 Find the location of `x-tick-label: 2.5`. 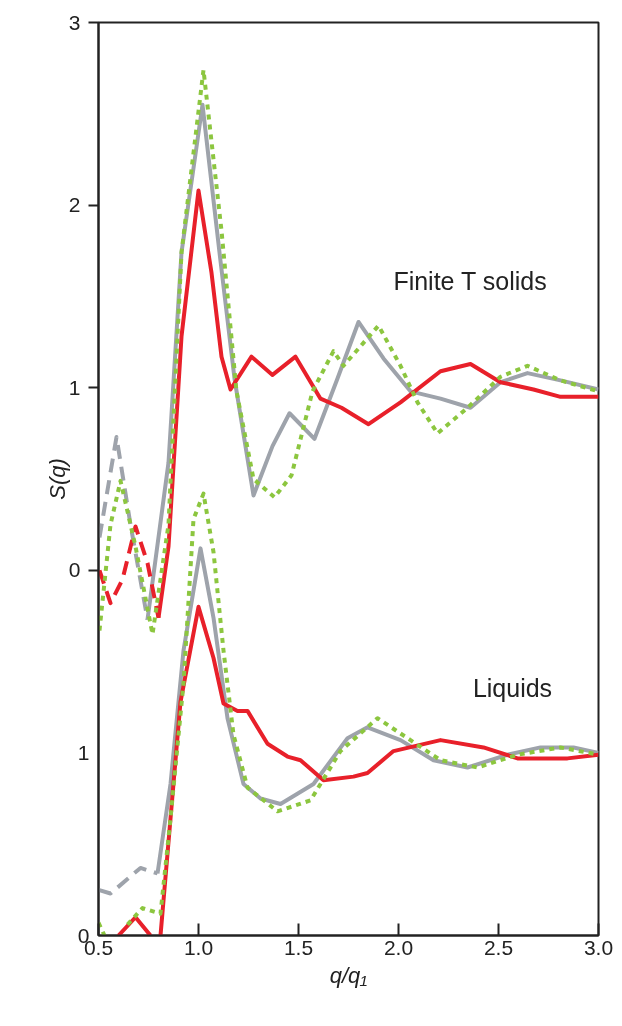

x-tick-label: 2.5 is located at coordinates (498, 947).